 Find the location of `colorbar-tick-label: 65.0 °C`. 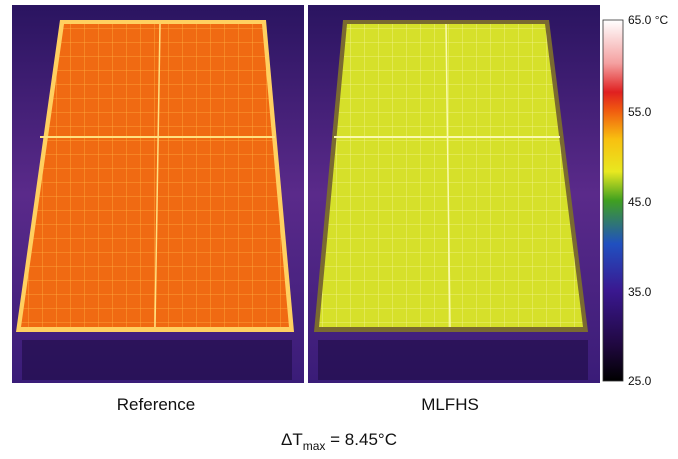

colorbar-tick-label: 65.0 °C is located at coordinates (648, 20).